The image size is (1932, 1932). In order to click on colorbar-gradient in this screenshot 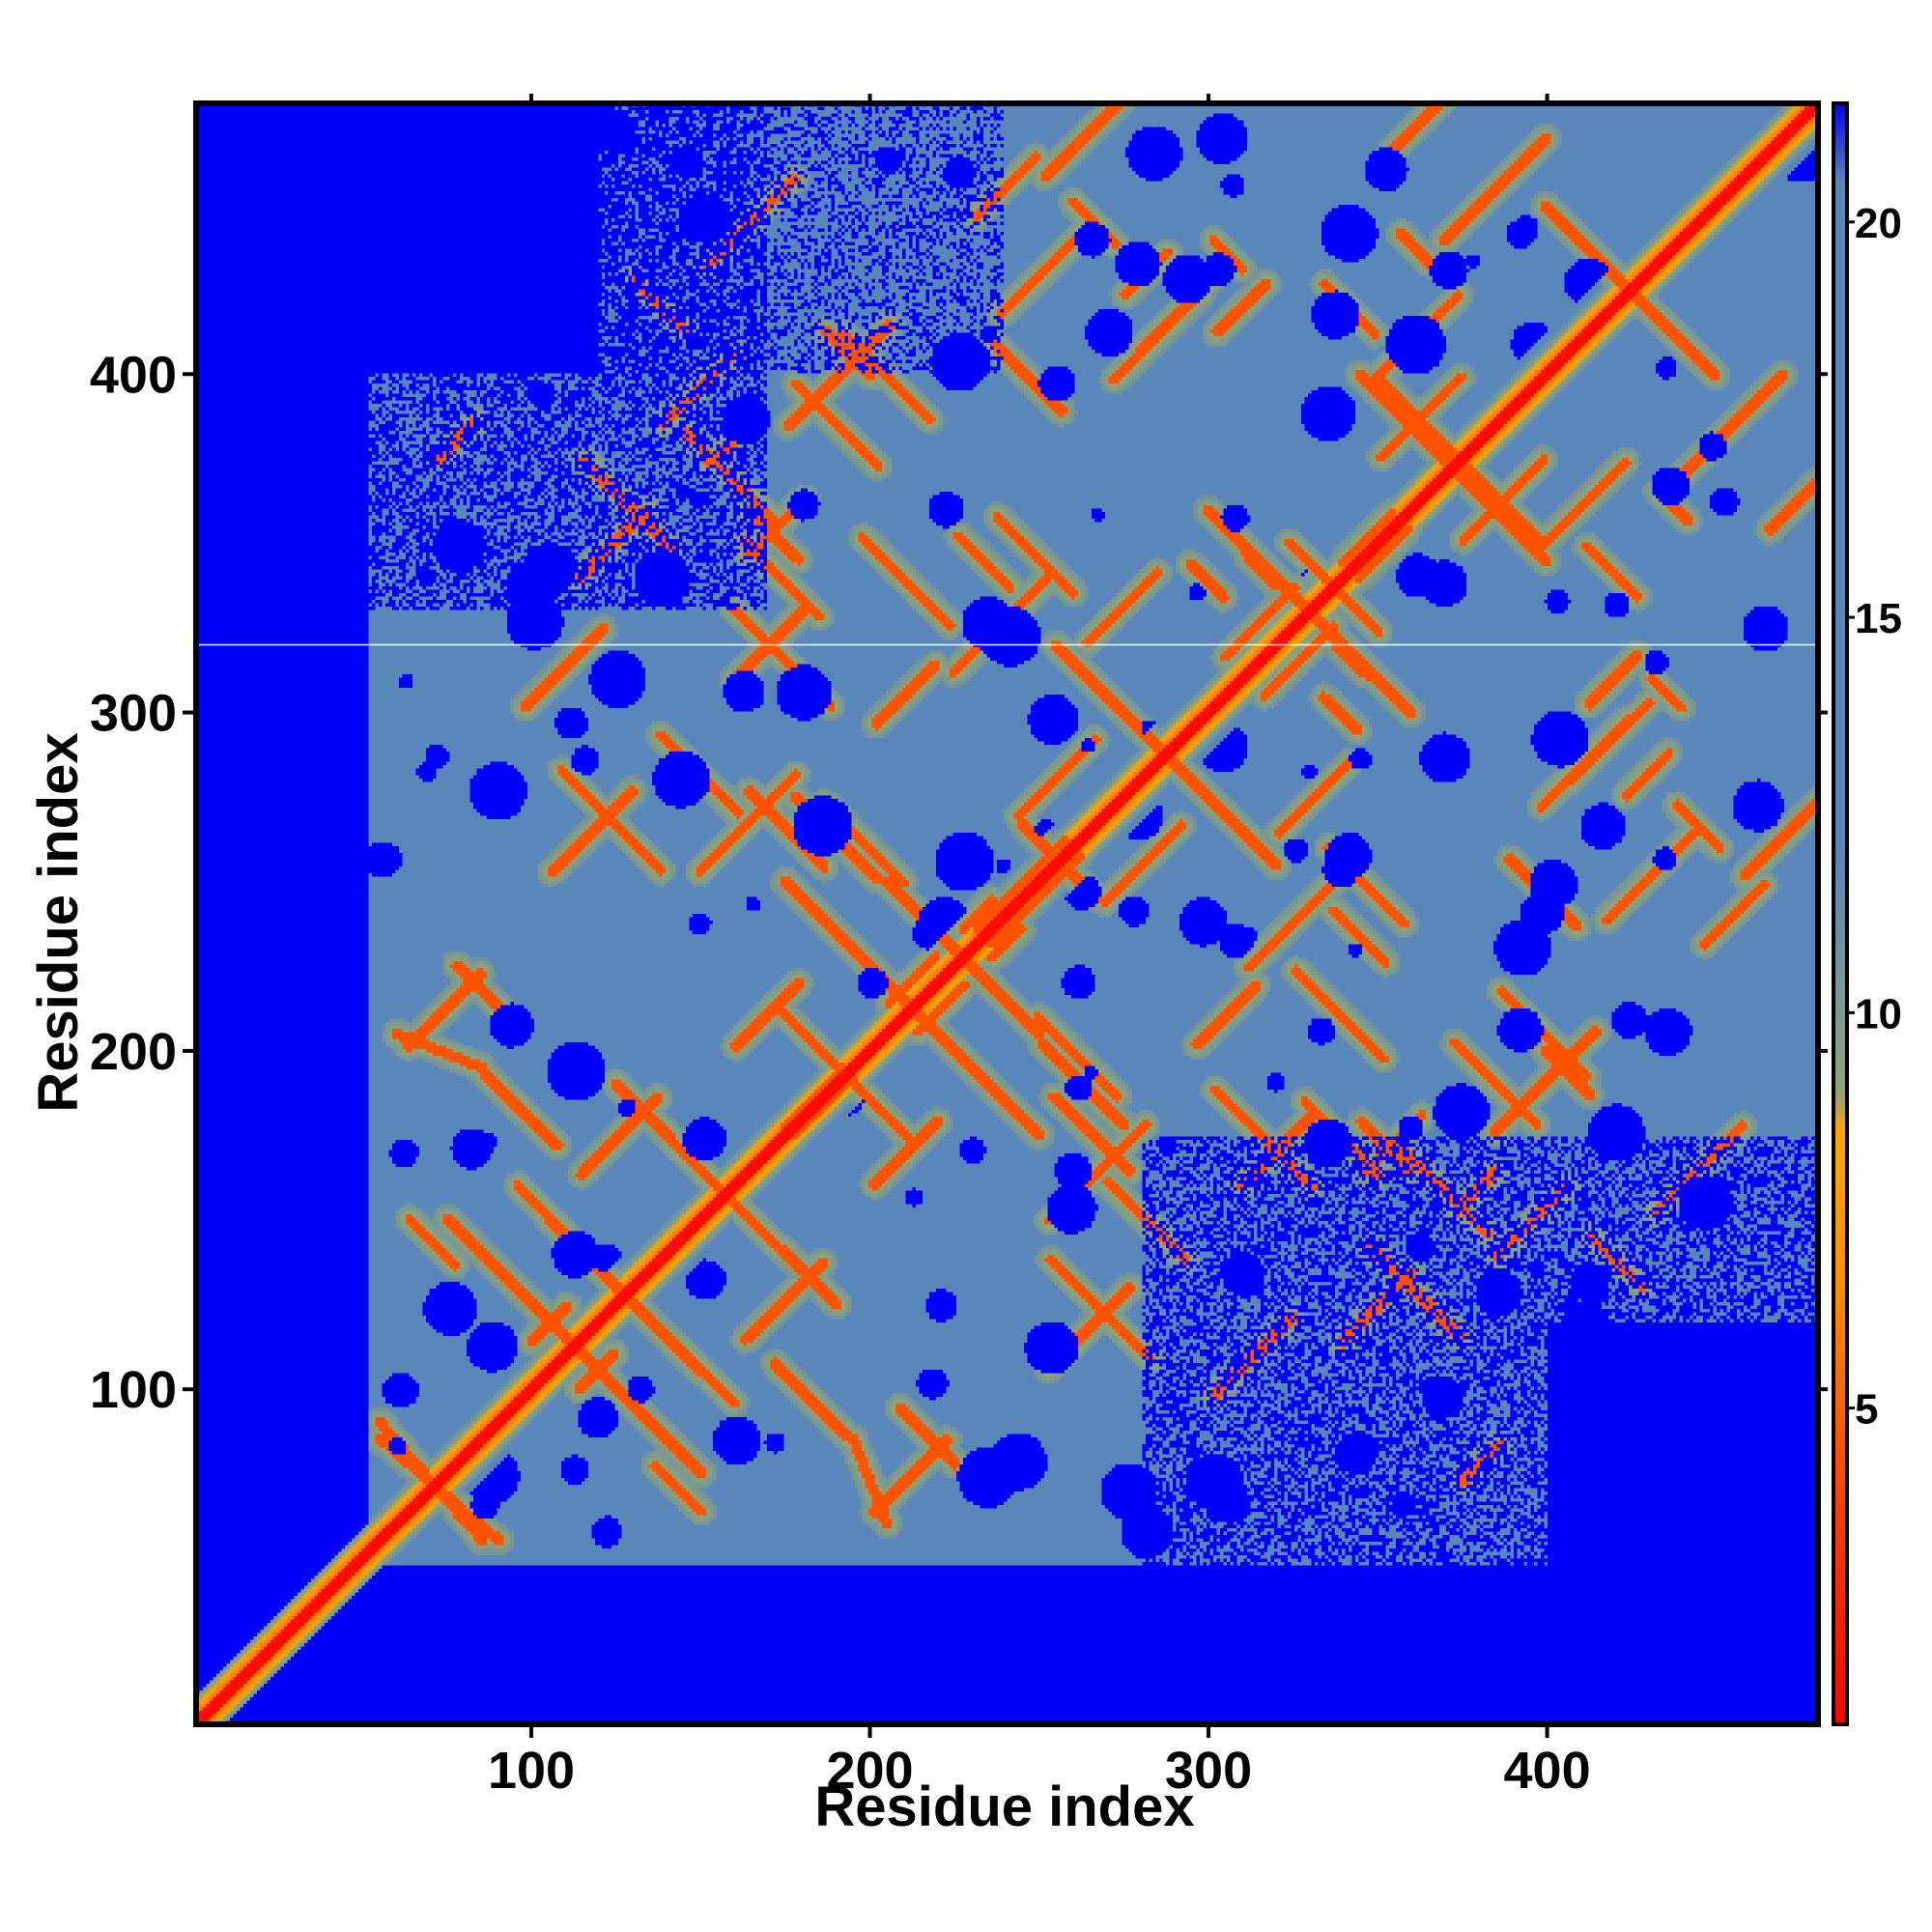, I will do `click(1840, 913)`.